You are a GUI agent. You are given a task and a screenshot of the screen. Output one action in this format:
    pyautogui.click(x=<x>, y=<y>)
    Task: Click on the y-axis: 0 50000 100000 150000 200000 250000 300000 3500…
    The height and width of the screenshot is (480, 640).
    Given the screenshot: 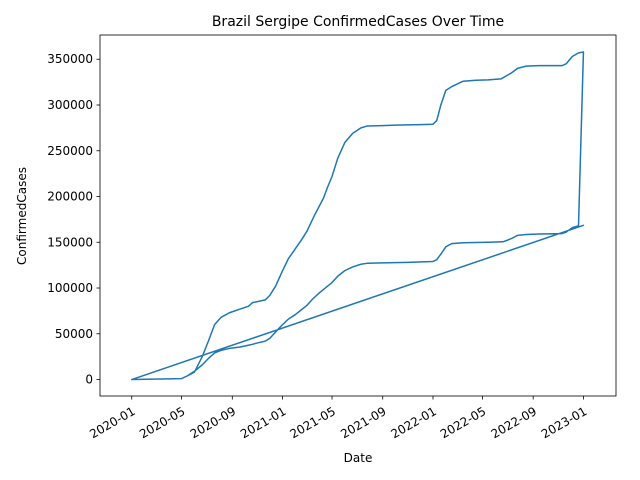 What is the action you would take?
    pyautogui.click(x=73, y=219)
    